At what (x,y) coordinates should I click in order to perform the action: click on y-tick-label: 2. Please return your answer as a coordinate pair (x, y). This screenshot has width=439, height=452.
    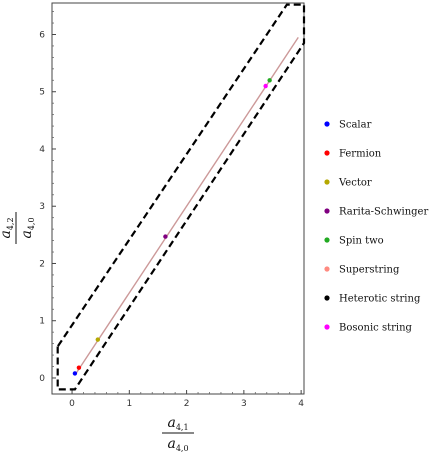
    Looking at the image, I should click on (42, 264).